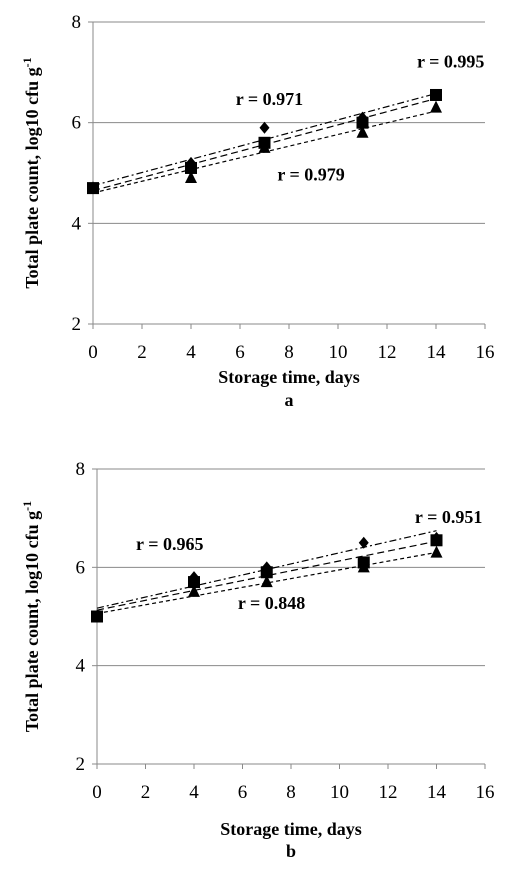  Describe the element at coordinates (289, 400) in the screenshot. I see `panel-label: a` at that location.